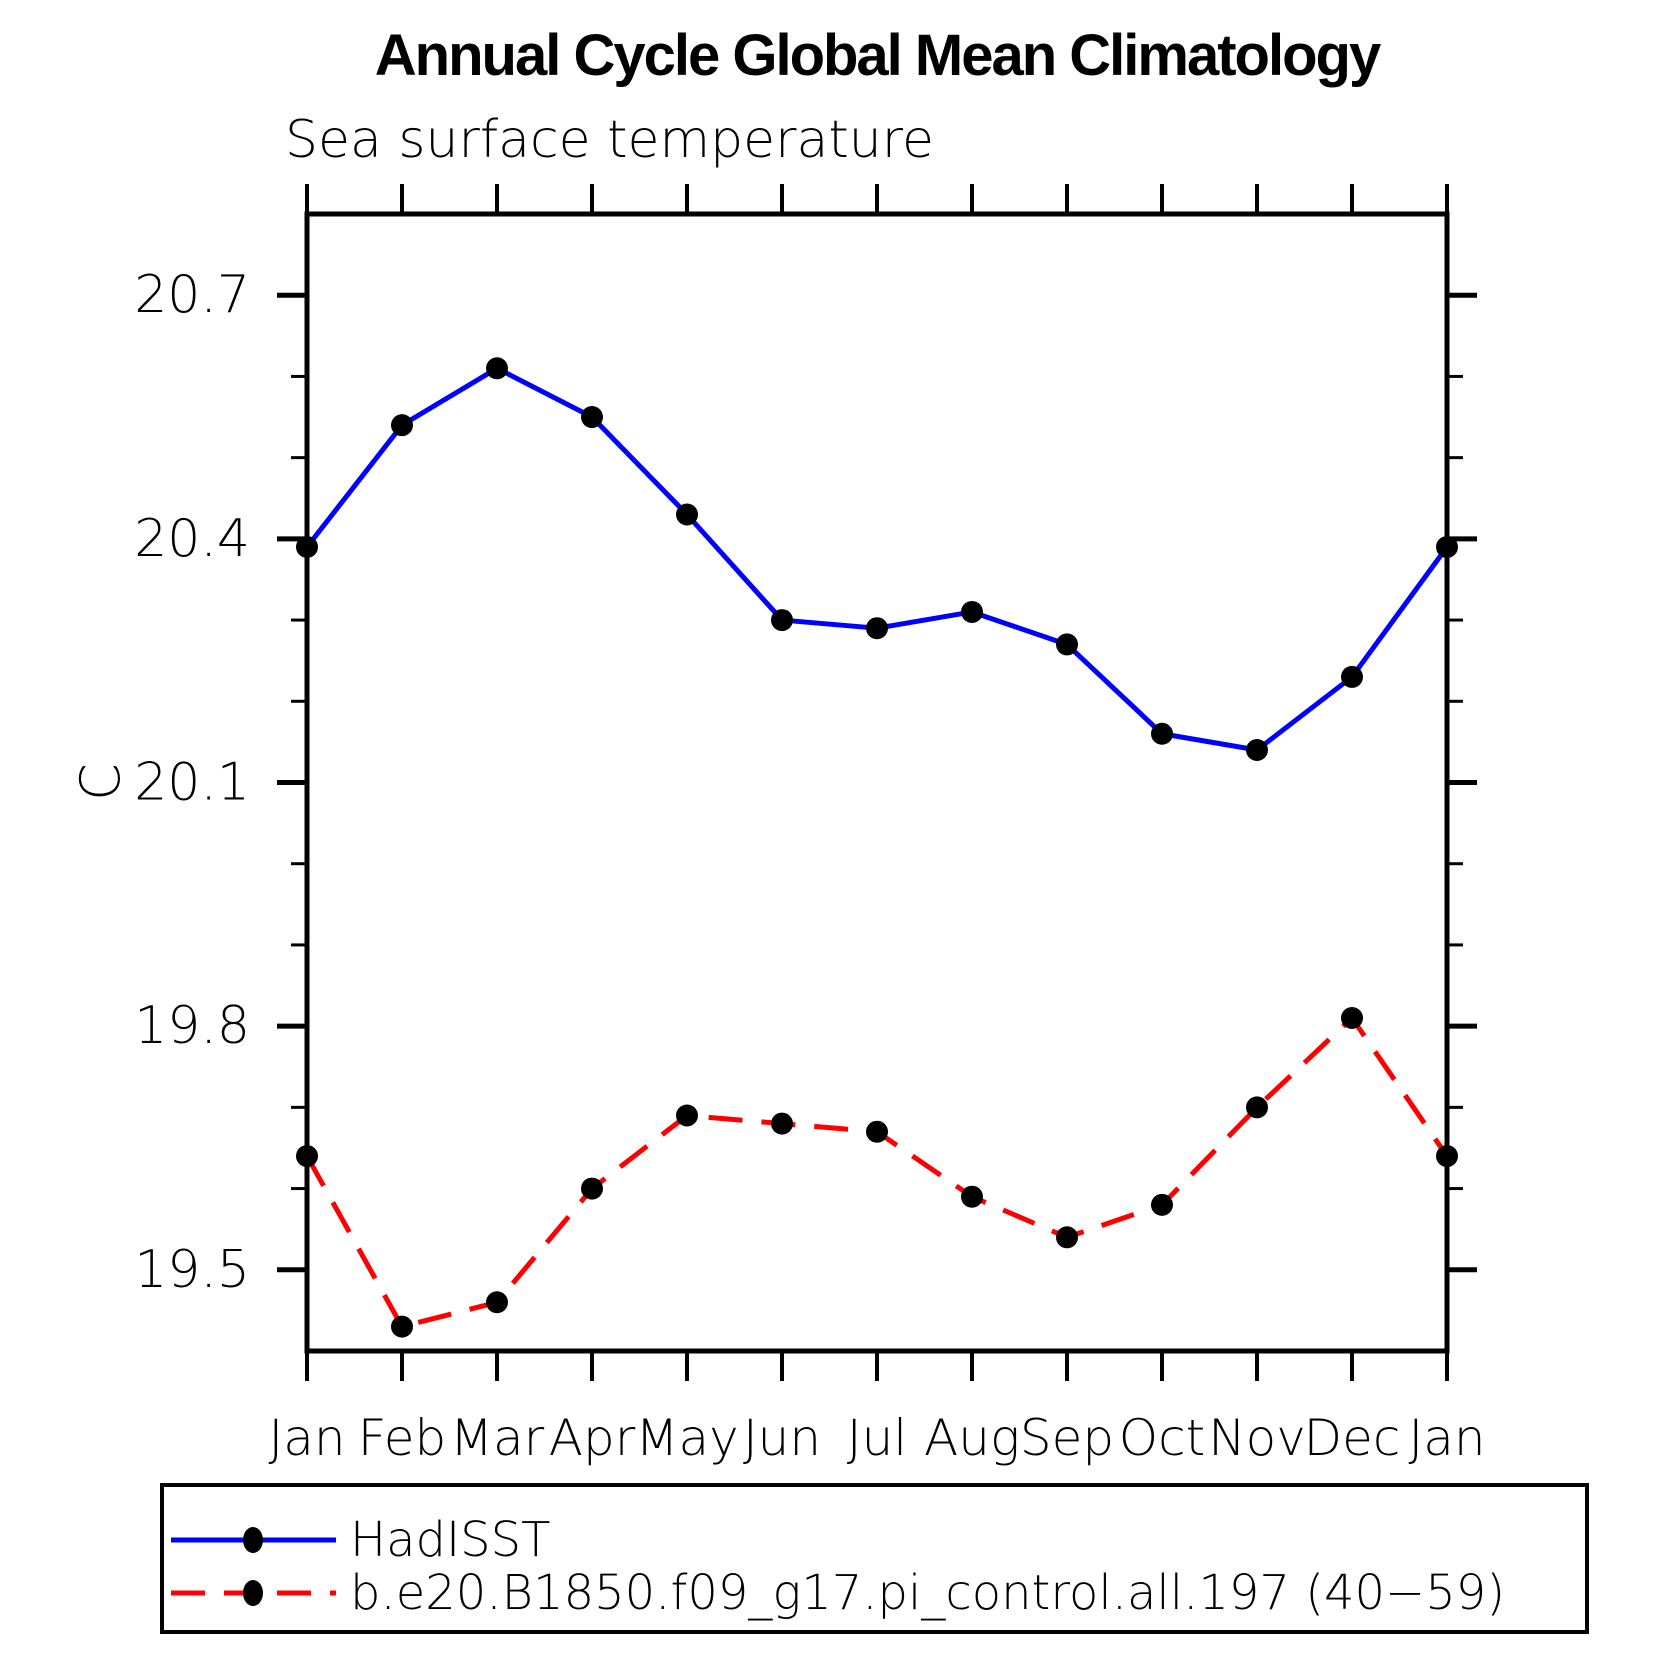  What do you see at coordinates (192, 1270) in the screenshot?
I see `y-tick-label: 19.5` at bounding box center [192, 1270].